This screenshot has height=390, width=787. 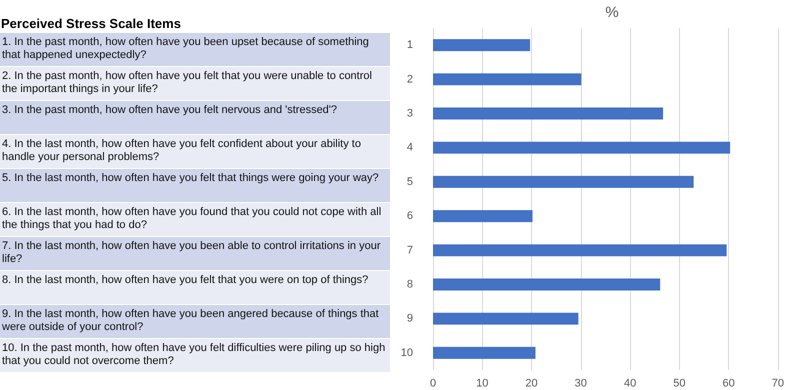 I want to click on text: 9. In the last month, how often have you been angered because of things that were outside of your control?, so click(x=195, y=322).